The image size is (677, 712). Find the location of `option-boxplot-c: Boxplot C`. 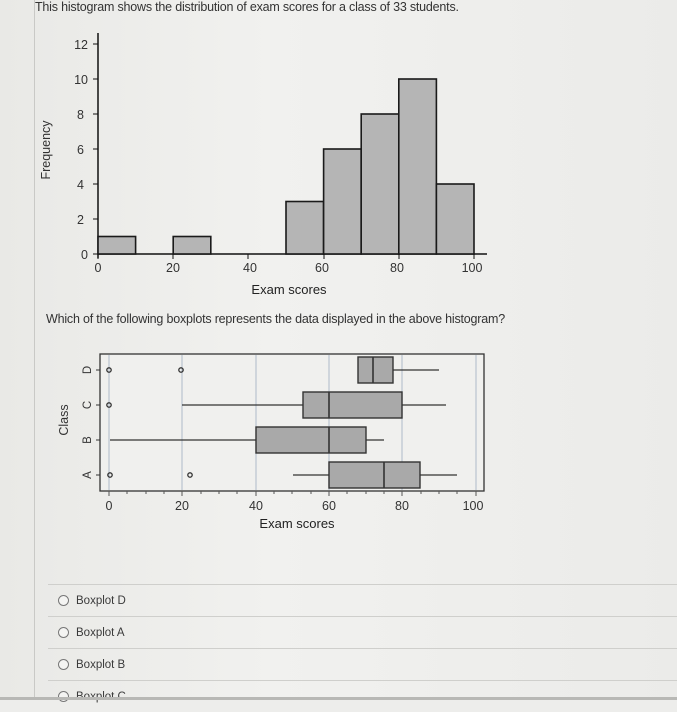

option-boxplot-c: Boxplot C is located at coordinates (362, 696).